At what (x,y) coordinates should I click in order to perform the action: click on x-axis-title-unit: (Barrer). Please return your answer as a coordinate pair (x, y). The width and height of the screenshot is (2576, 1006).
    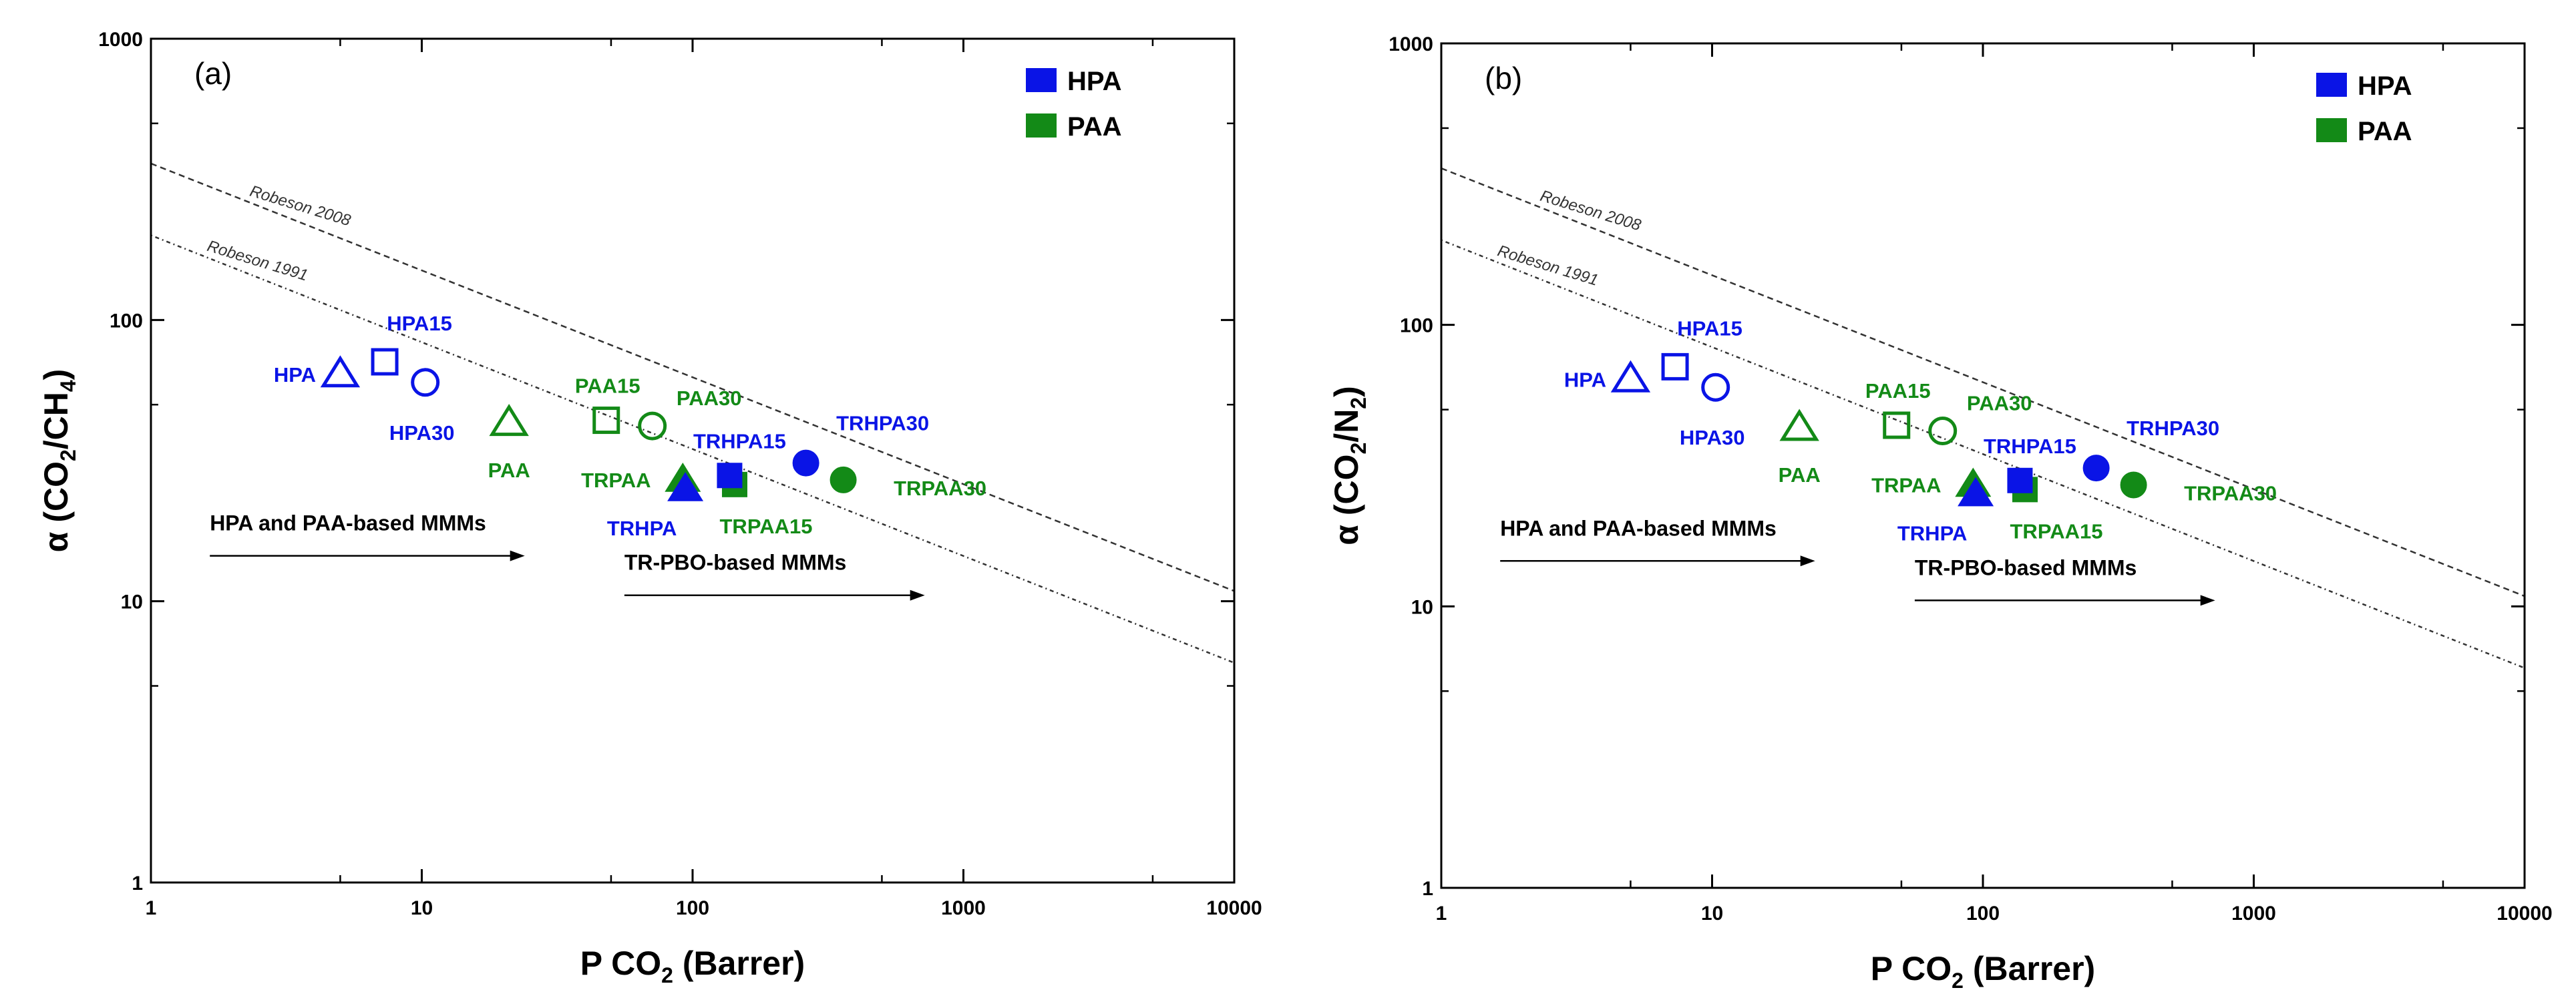
    Looking at the image, I should click on (739, 963).